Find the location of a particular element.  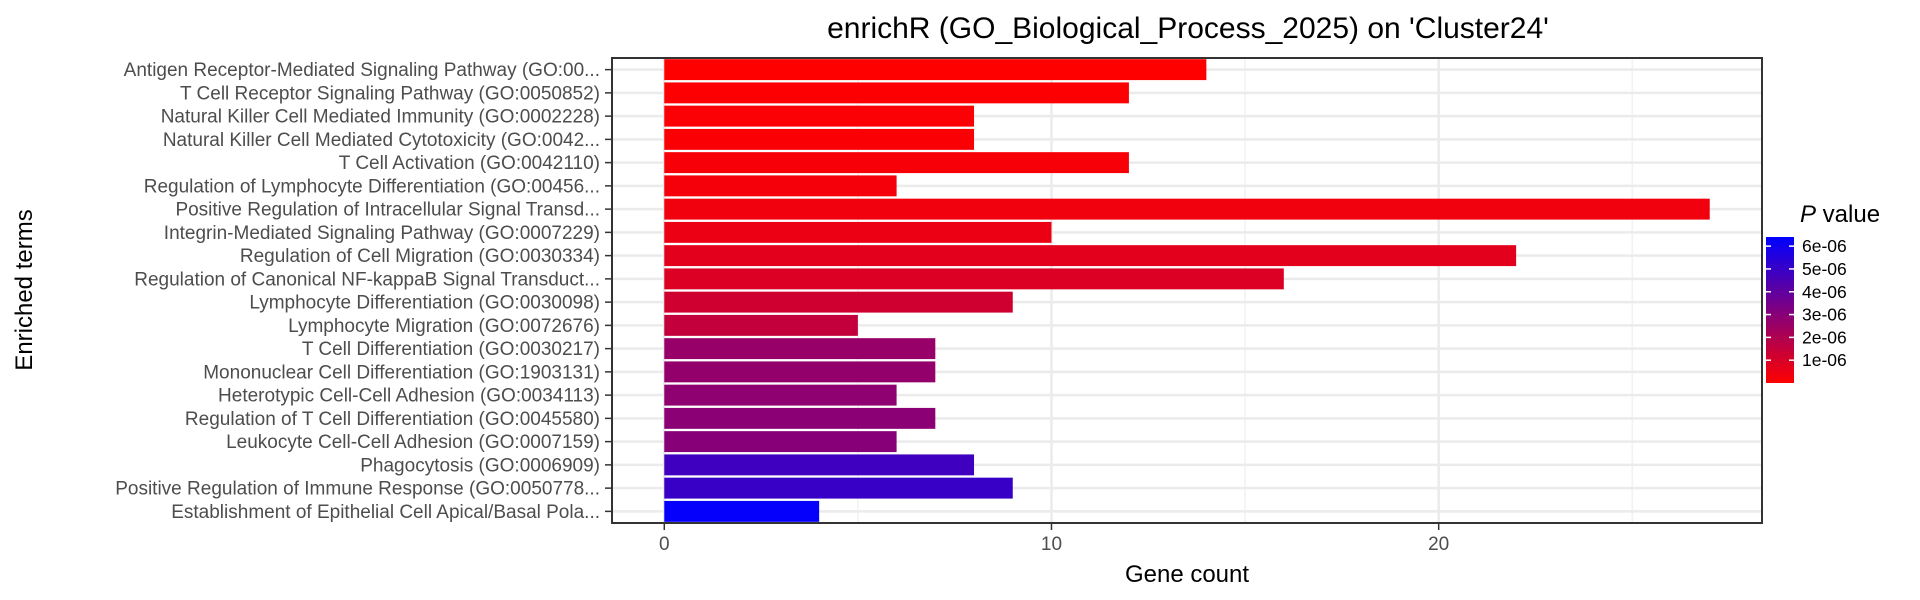

x-axis: 0 10 20 is located at coordinates (1054, 539).